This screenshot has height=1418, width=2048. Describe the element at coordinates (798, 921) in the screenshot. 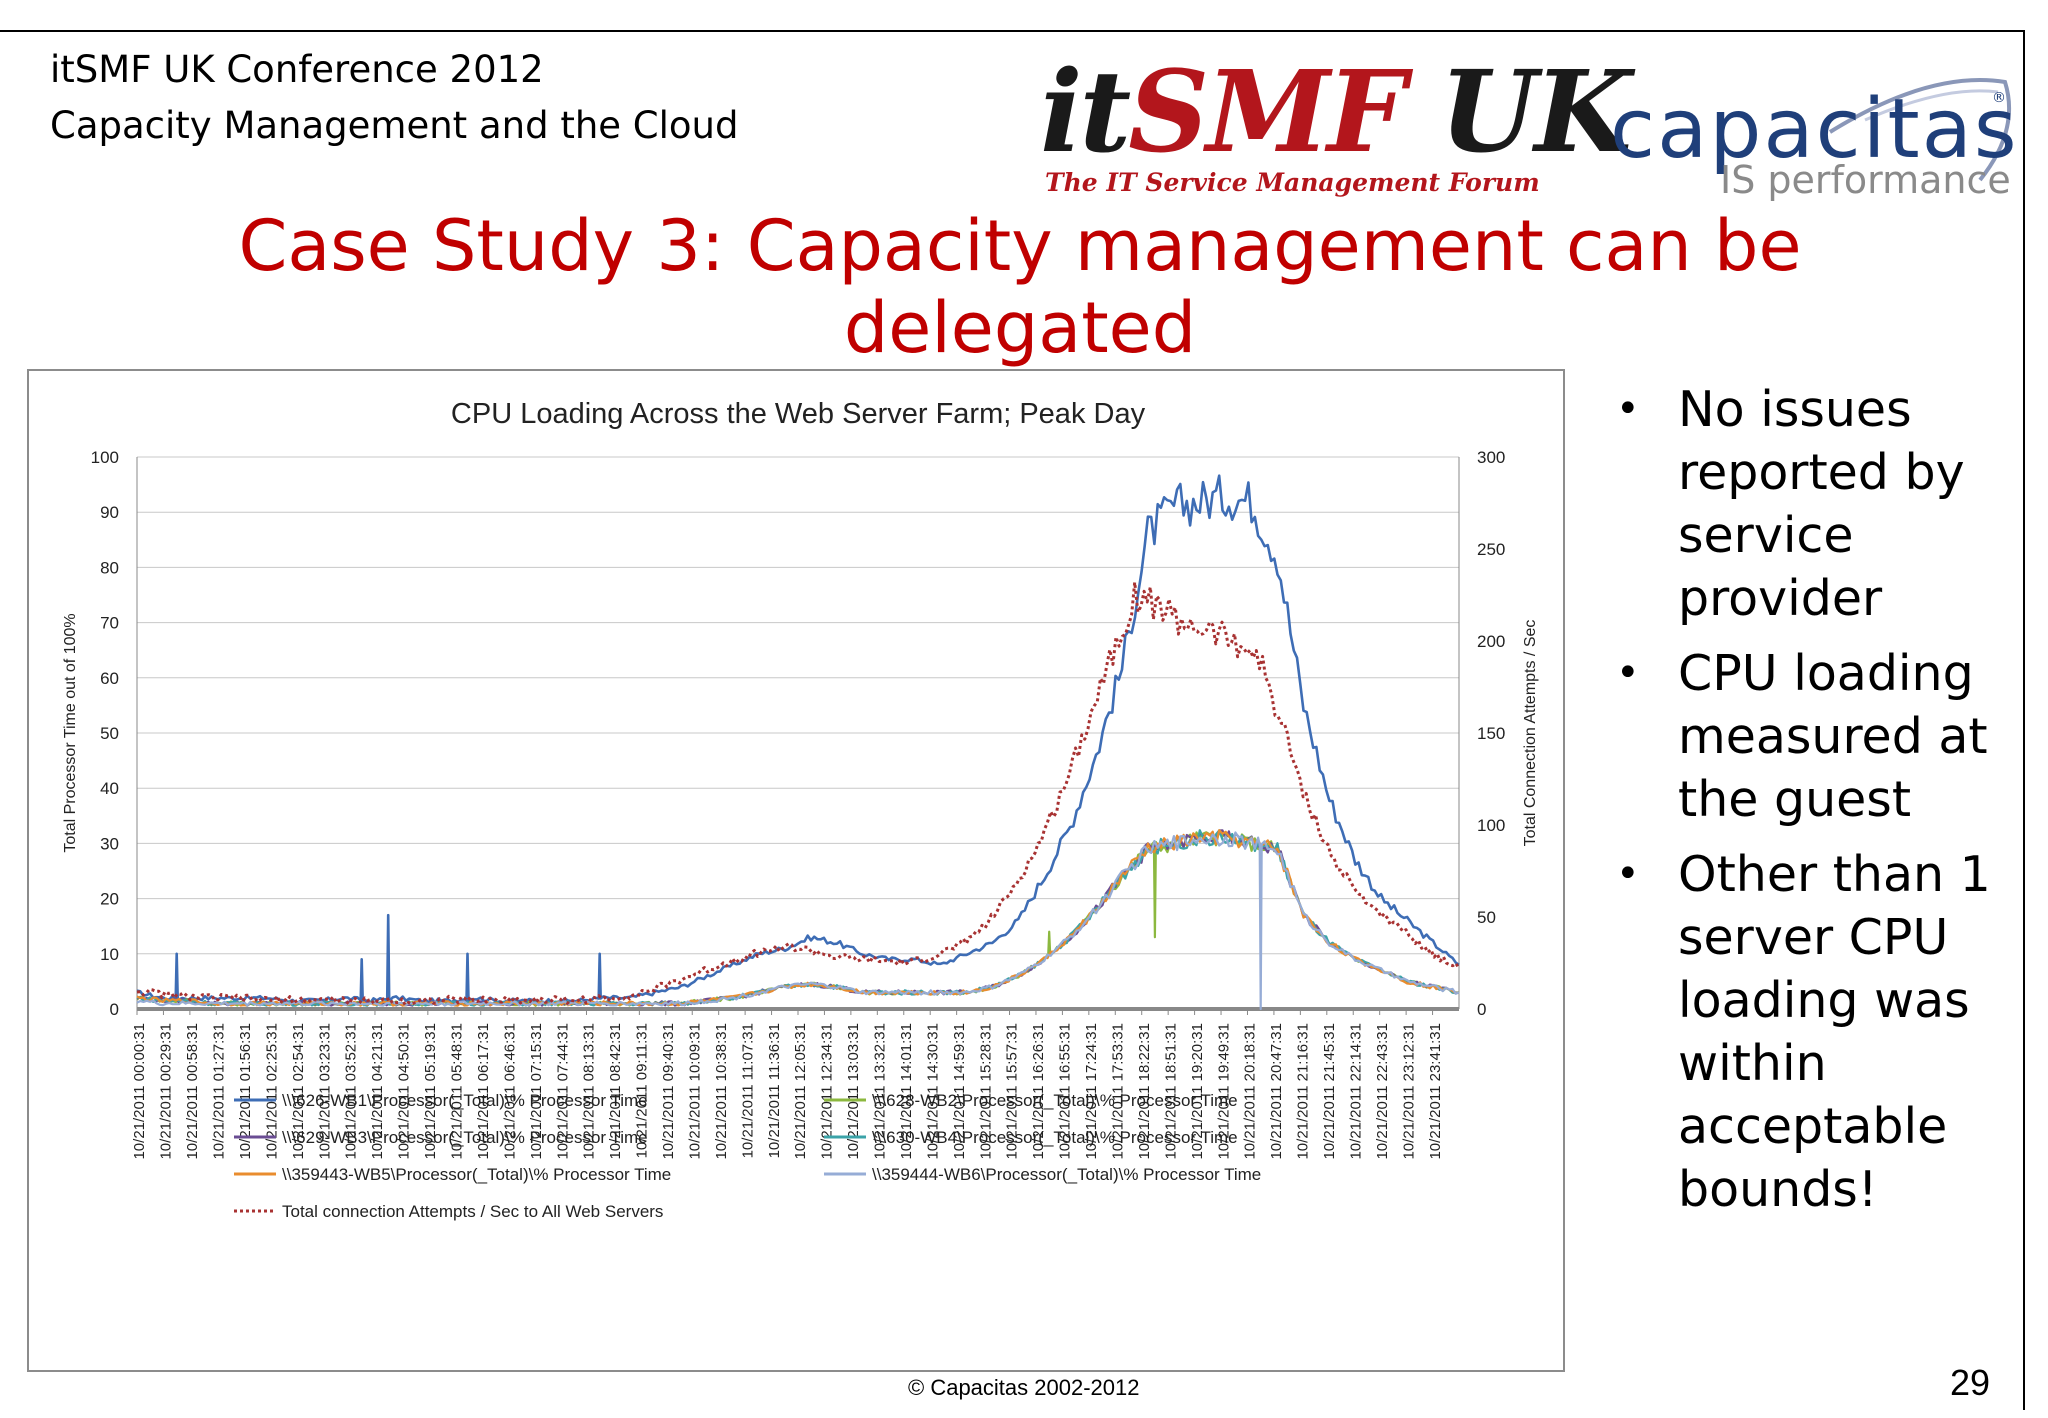

I see `series-line` at that location.